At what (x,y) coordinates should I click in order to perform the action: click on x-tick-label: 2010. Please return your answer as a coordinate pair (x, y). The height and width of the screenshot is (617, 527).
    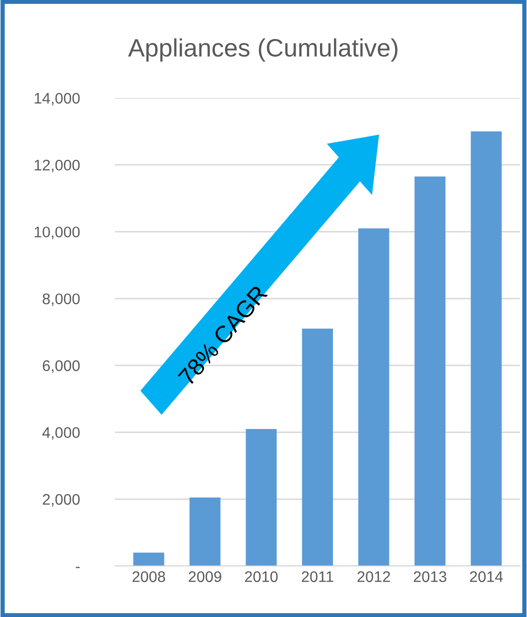
    Looking at the image, I should click on (261, 576).